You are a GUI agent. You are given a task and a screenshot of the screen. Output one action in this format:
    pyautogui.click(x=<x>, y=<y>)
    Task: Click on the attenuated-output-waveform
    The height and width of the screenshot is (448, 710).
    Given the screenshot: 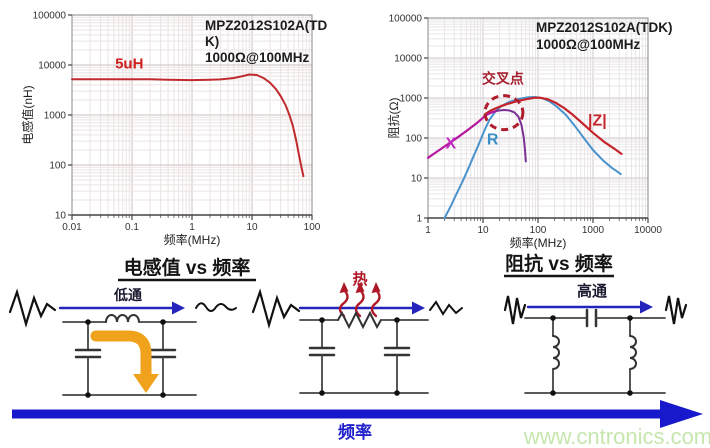 What is the action you would take?
    pyautogui.click(x=446, y=308)
    